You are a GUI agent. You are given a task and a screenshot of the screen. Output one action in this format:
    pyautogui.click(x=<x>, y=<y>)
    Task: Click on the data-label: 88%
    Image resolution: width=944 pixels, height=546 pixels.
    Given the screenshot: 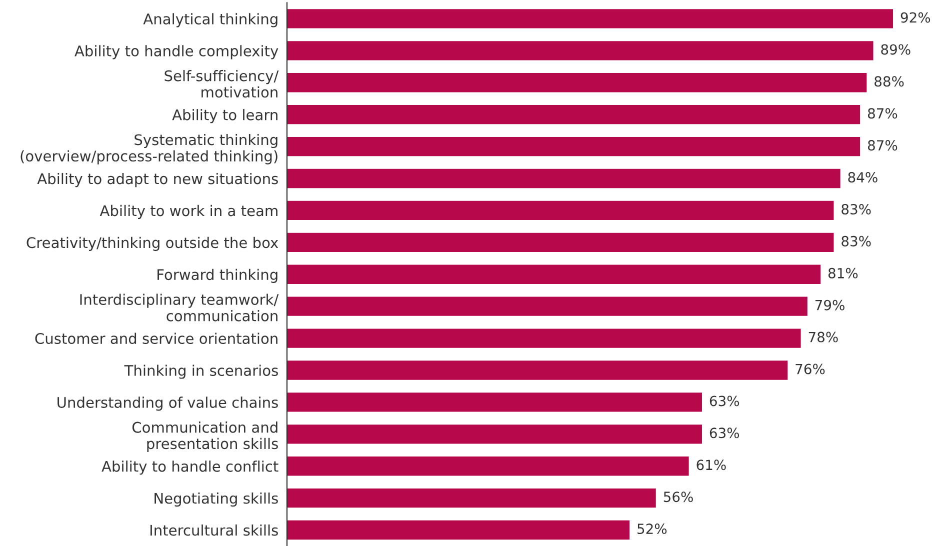 What is the action you would take?
    pyautogui.click(x=889, y=81)
    